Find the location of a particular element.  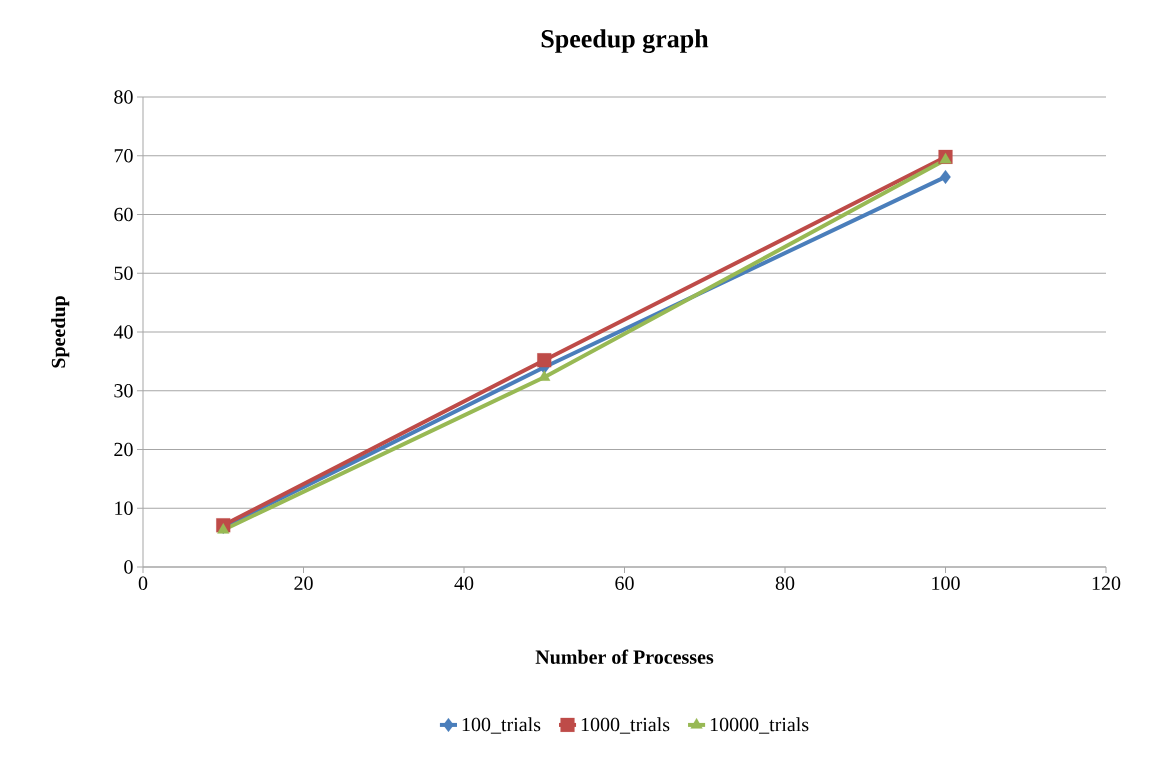

y-tick-label: 70 is located at coordinates (123, 156).